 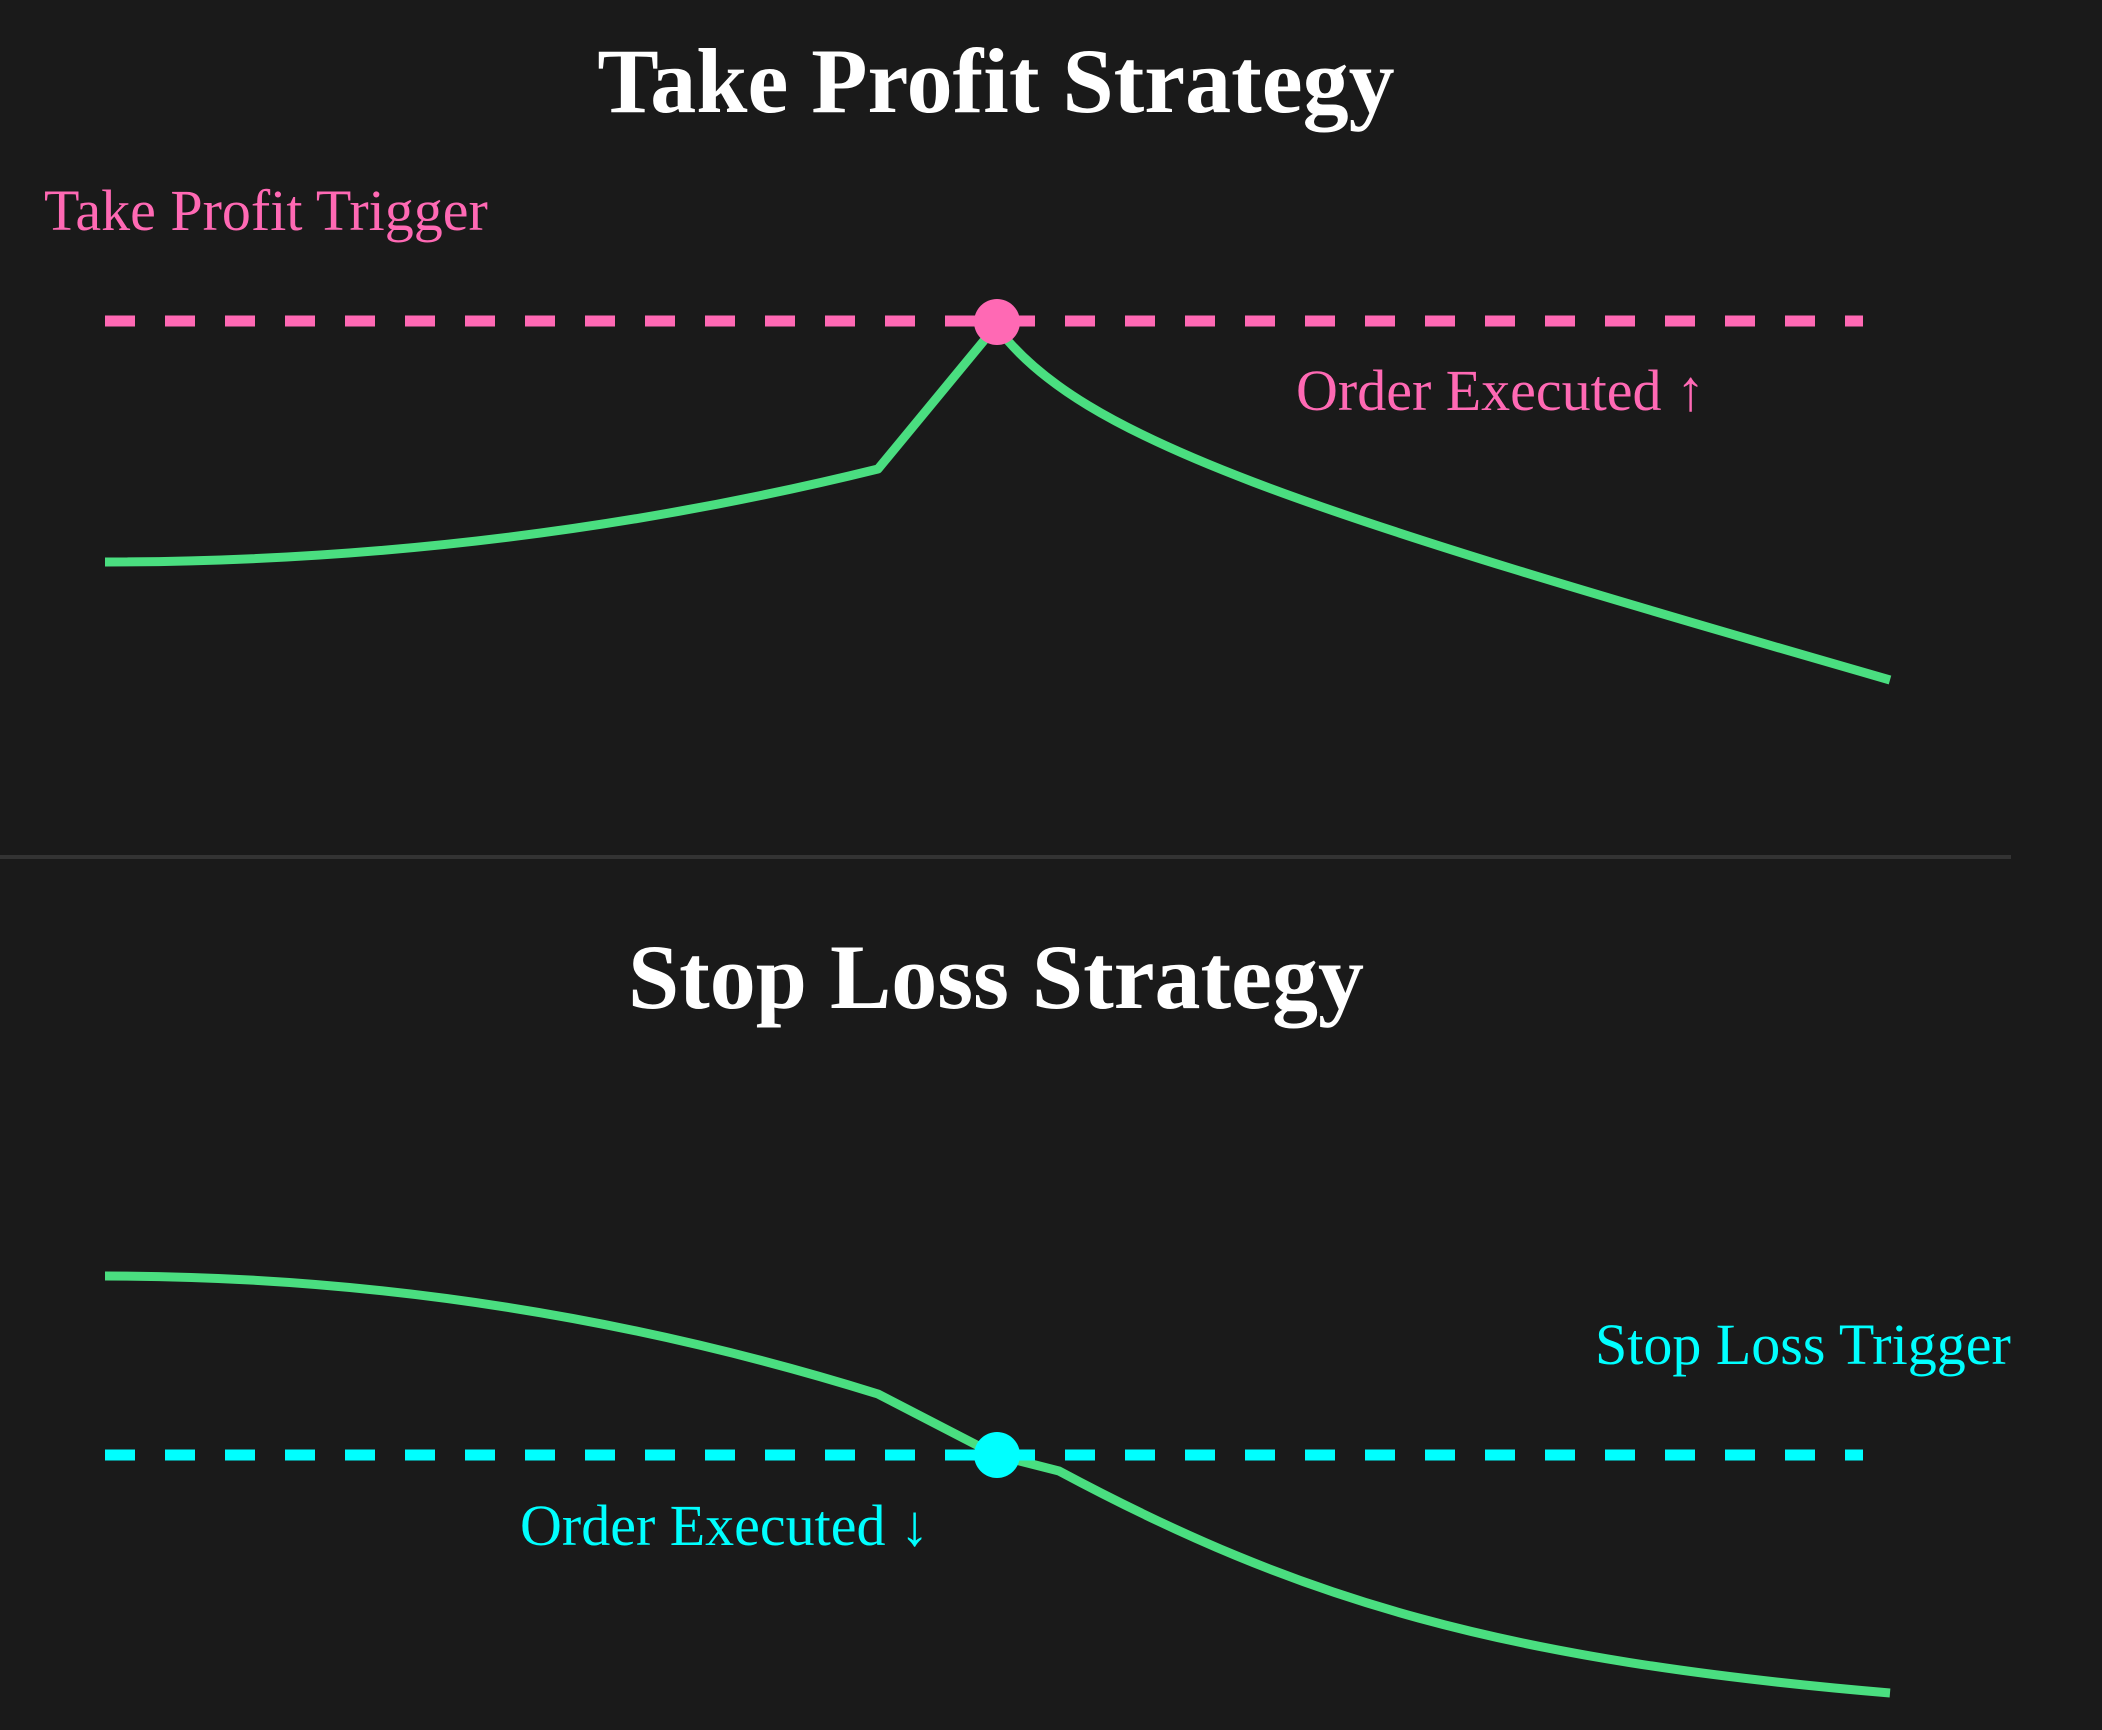 I want to click on take-profit-executed-label: Order Executed ↑, so click(x=1500, y=390).